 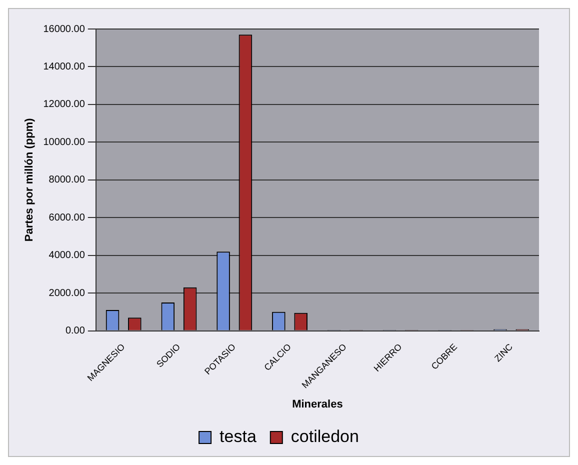 I want to click on y-tick-label: 2000.00, so click(x=67, y=293).